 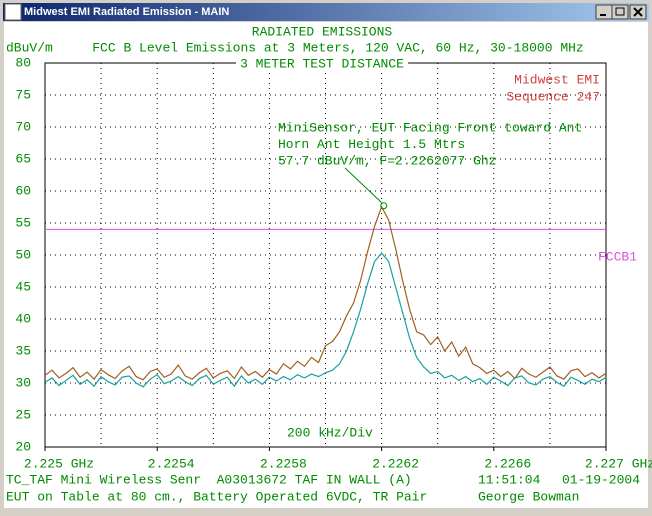 I want to click on maximize-button, so click(x=620, y=12).